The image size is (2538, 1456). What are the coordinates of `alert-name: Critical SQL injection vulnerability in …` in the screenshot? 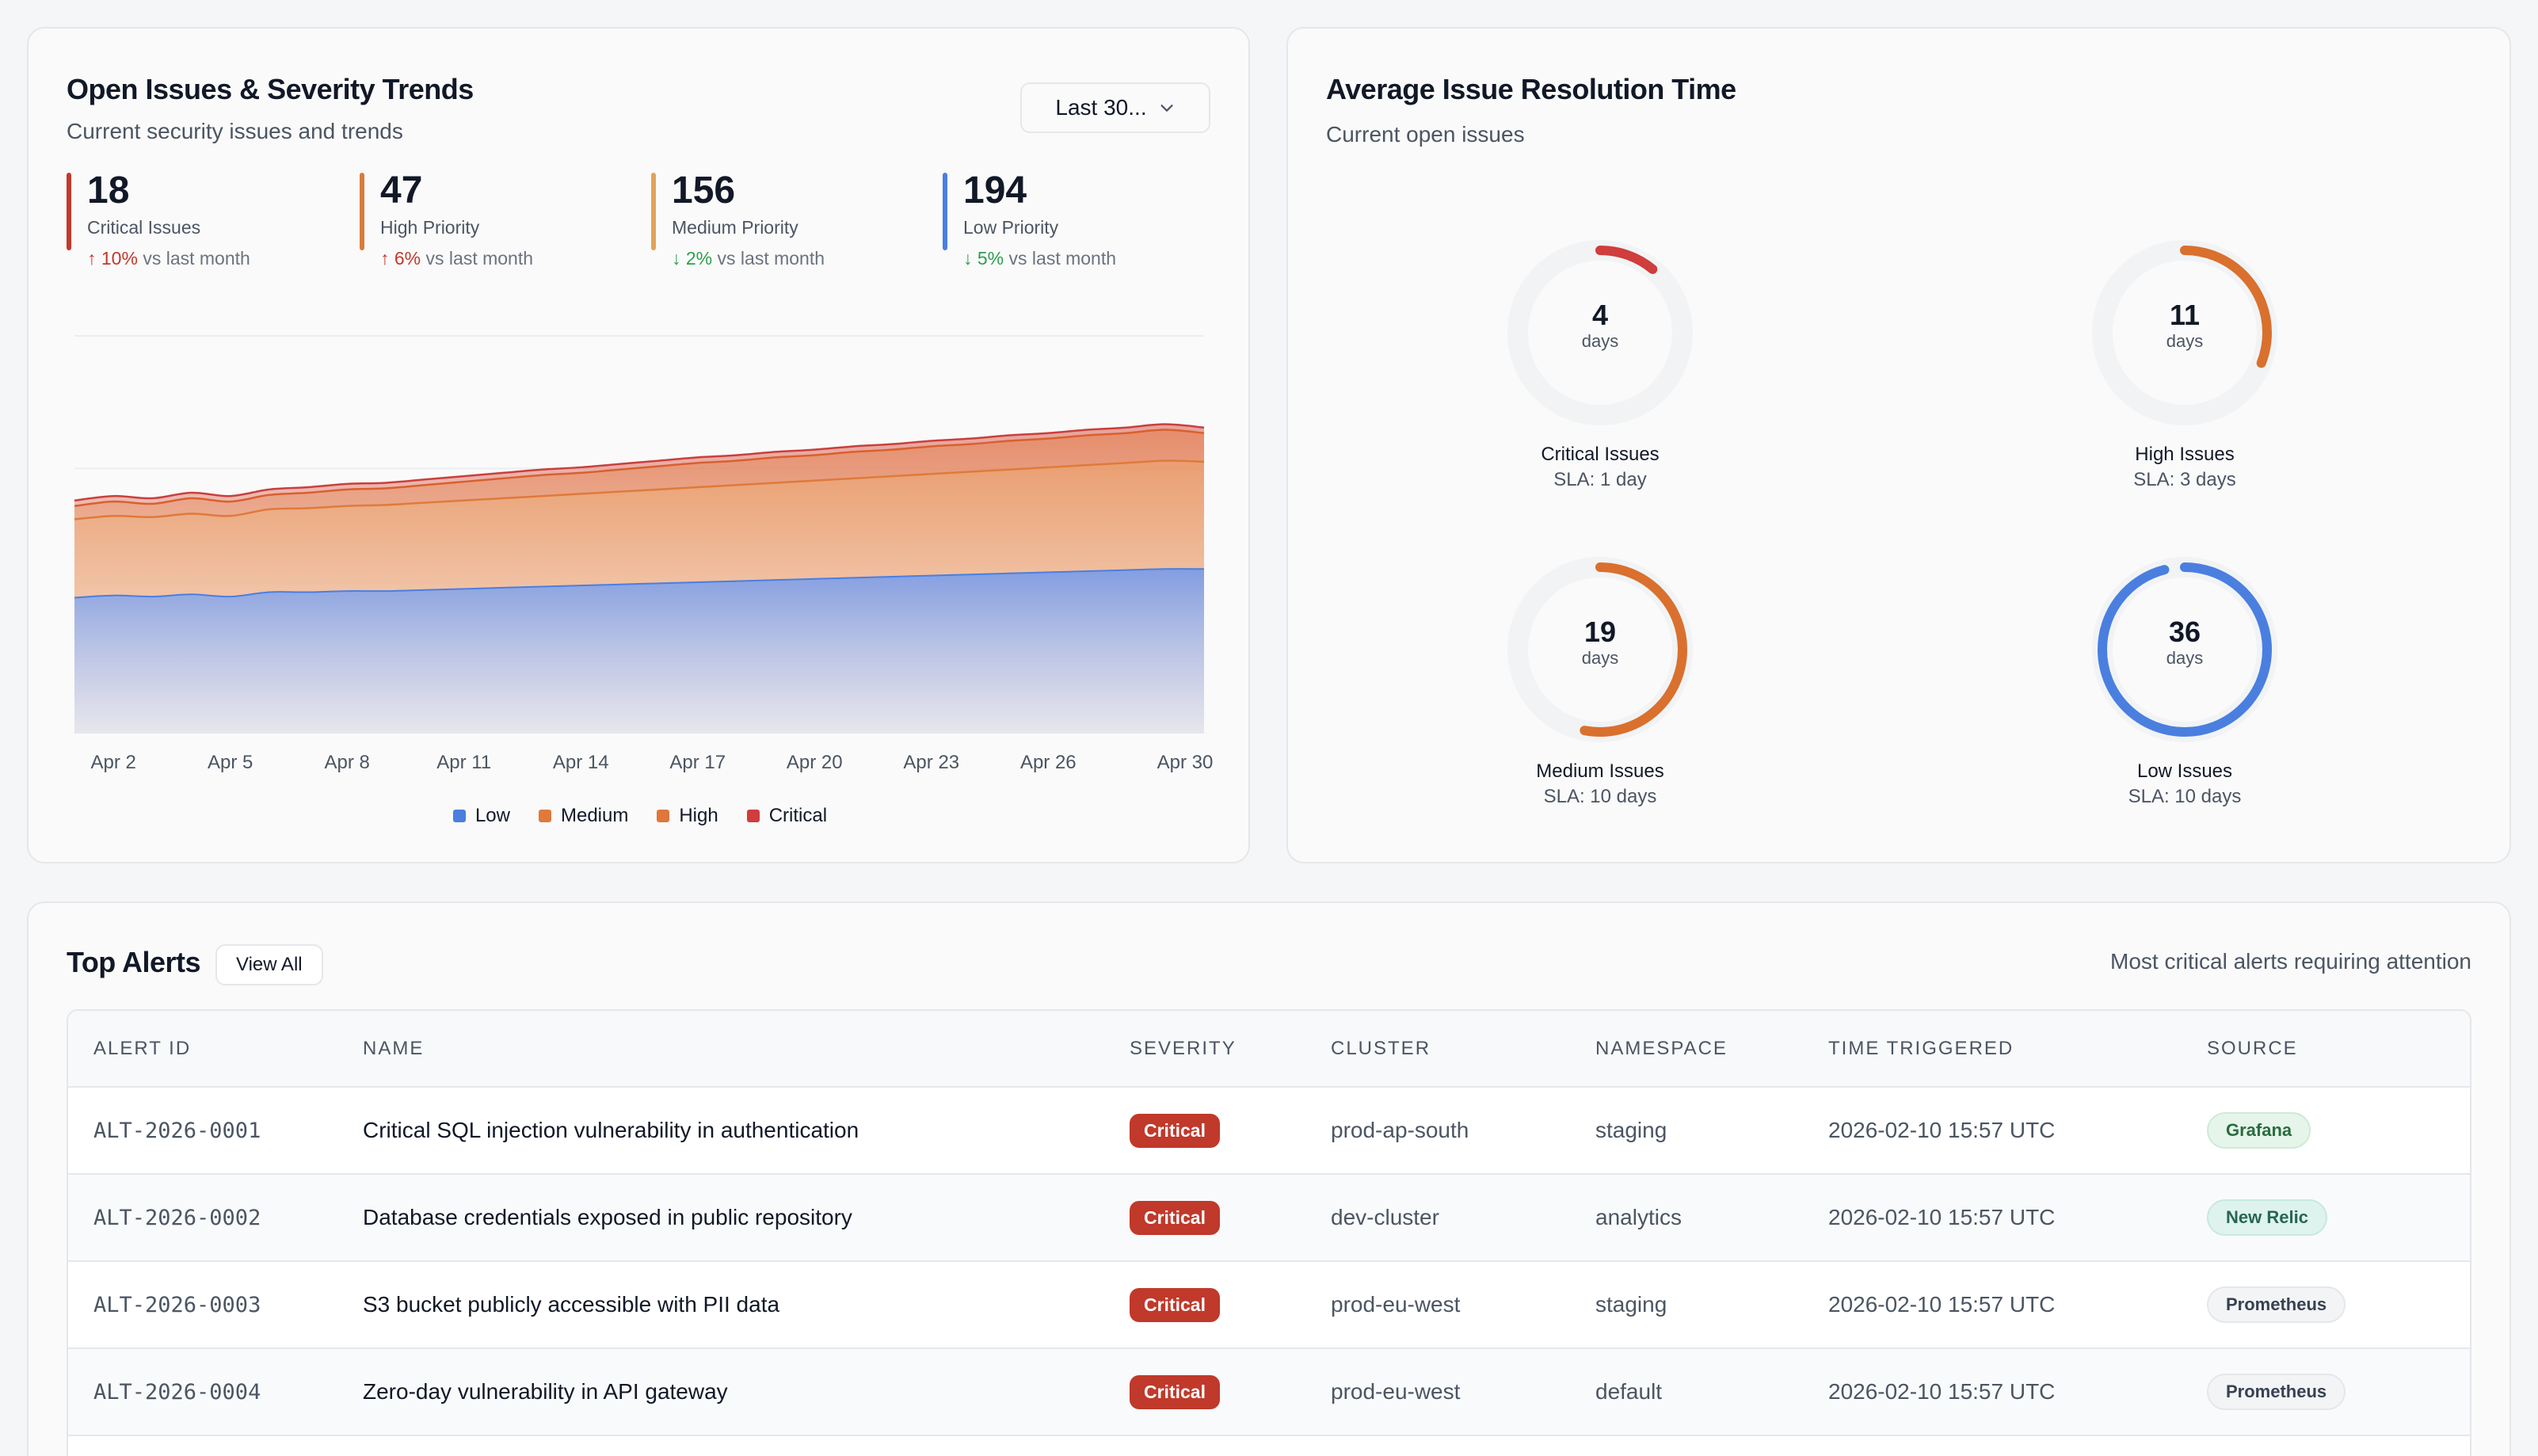 It's located at (747, 1131).